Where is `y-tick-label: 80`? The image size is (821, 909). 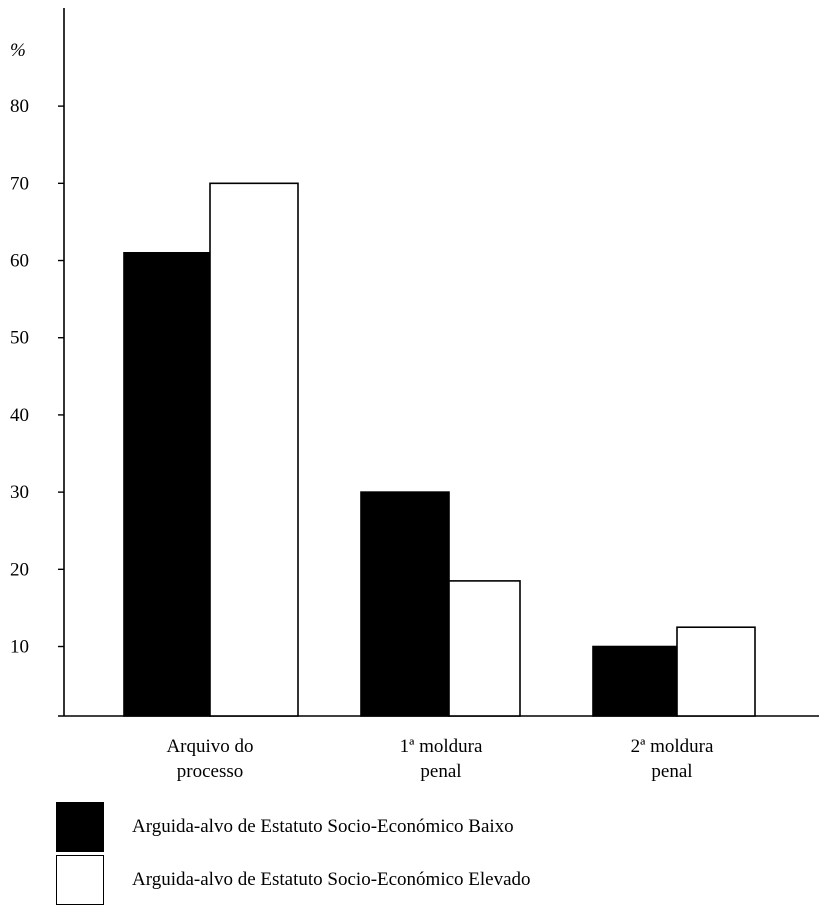
y-tick-label: 80 is located at coordinates (19, 106).